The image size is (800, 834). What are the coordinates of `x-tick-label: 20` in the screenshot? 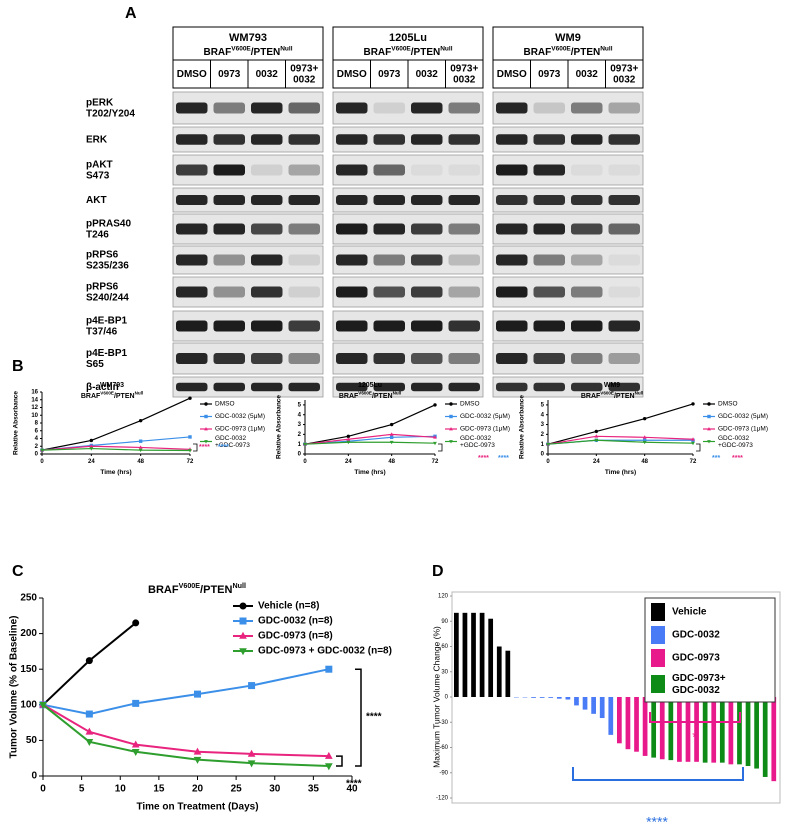 It's located at (198, 789).